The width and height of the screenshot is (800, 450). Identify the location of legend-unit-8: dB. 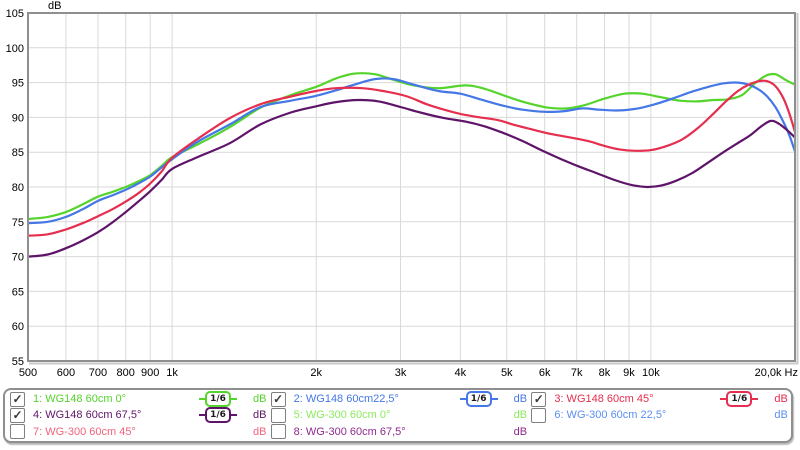
(520, 431).